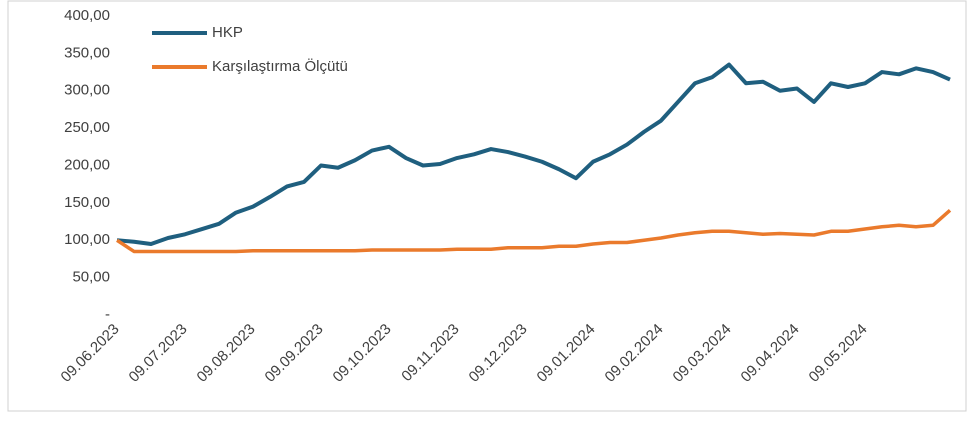  Describe the element at coordinates (87, 127) in the screenshot. I see `y-tick-label: 250,00` at that location.